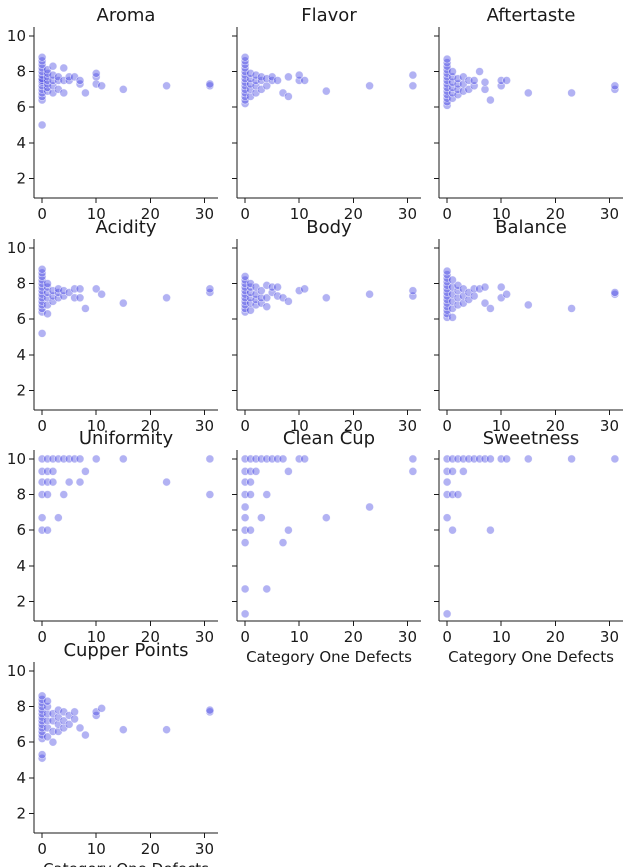  Describe the element at coordinates (326, 547) in the screenshot. I see `facet-clean-cup: Clean Cup 0 10 20 30 Category One Defects` at that location.